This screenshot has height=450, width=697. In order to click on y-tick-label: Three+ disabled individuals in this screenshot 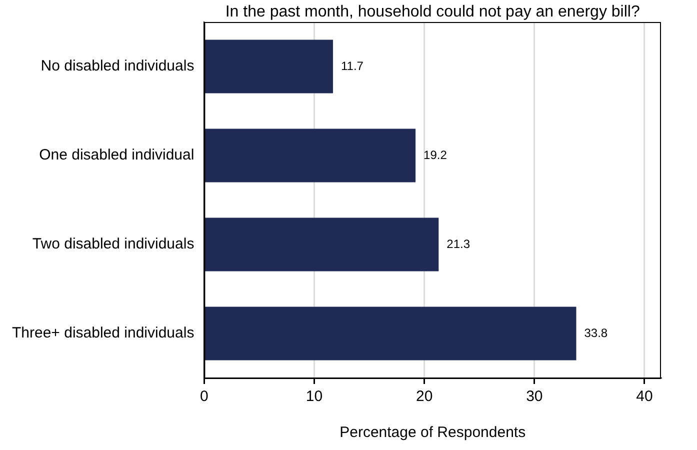, I will do `click(103, 333)`.